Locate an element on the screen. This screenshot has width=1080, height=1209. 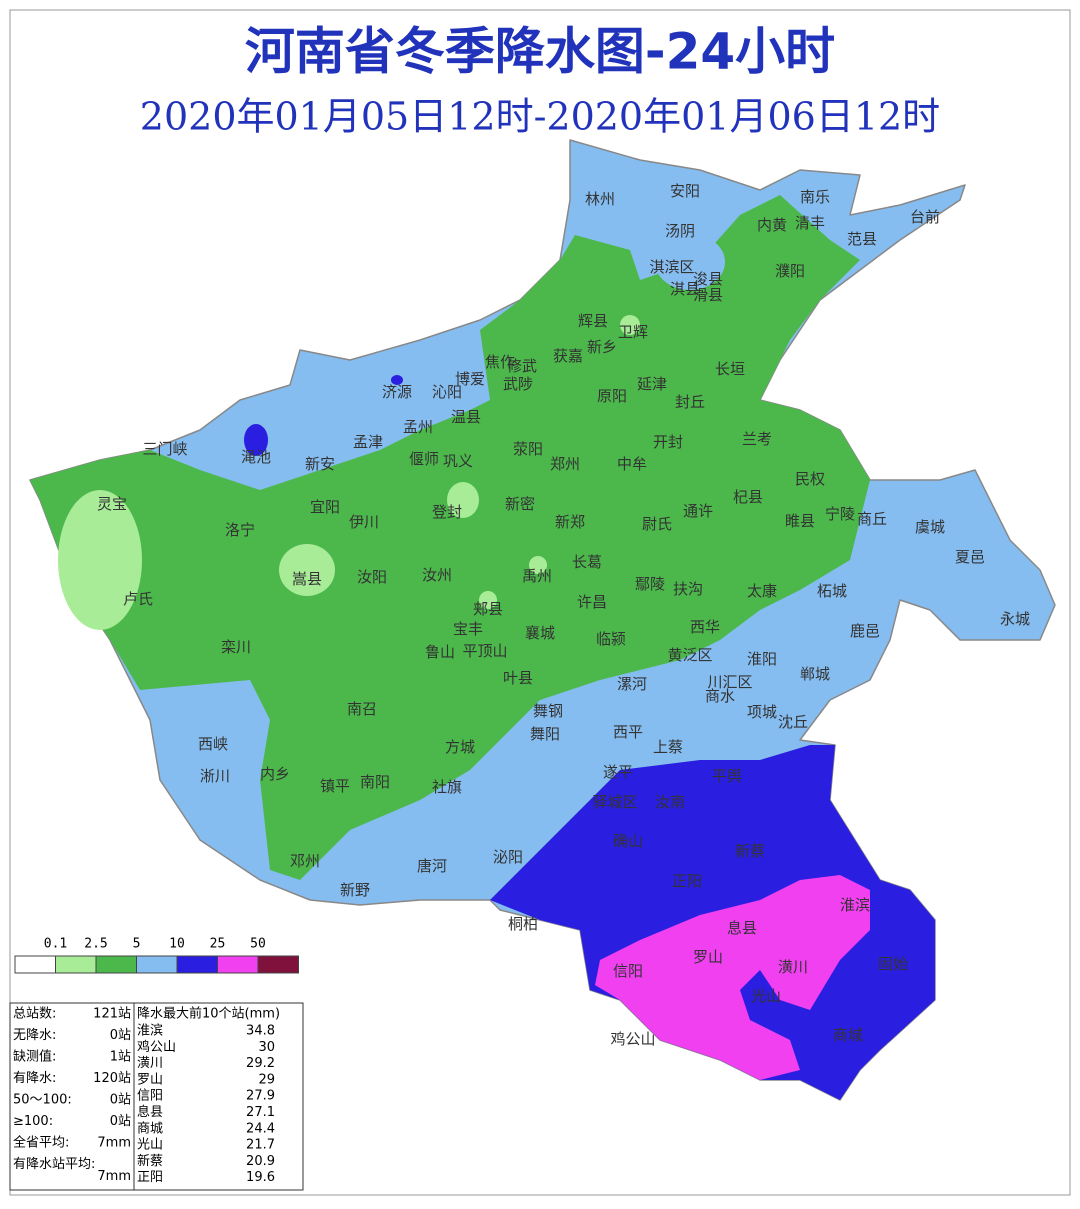
stat-label: 总站数: is located at coordinates (34, 1014).